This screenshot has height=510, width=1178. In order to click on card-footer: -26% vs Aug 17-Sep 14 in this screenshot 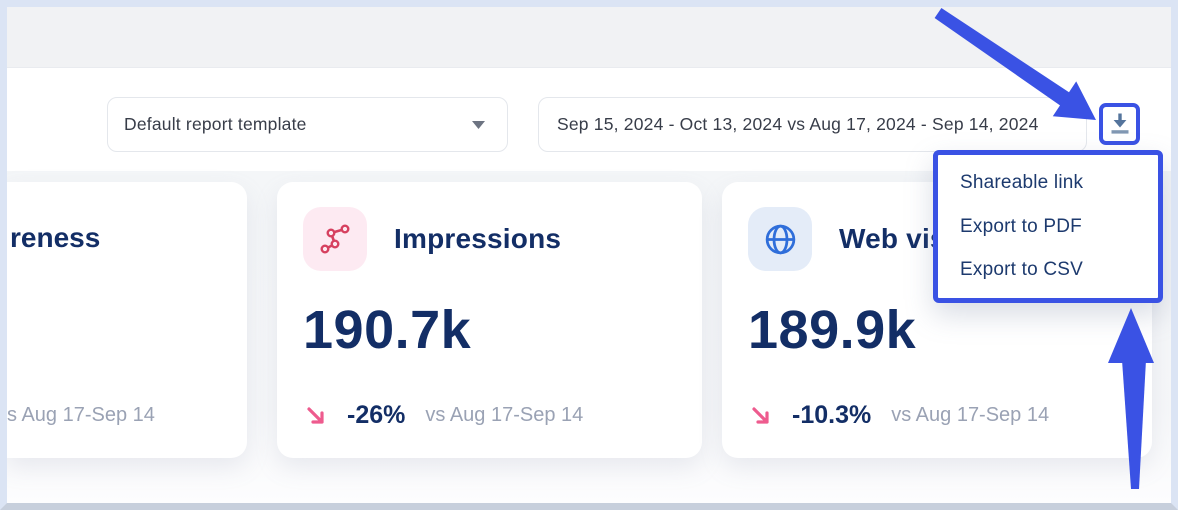, I will do `click(488, 415)`.